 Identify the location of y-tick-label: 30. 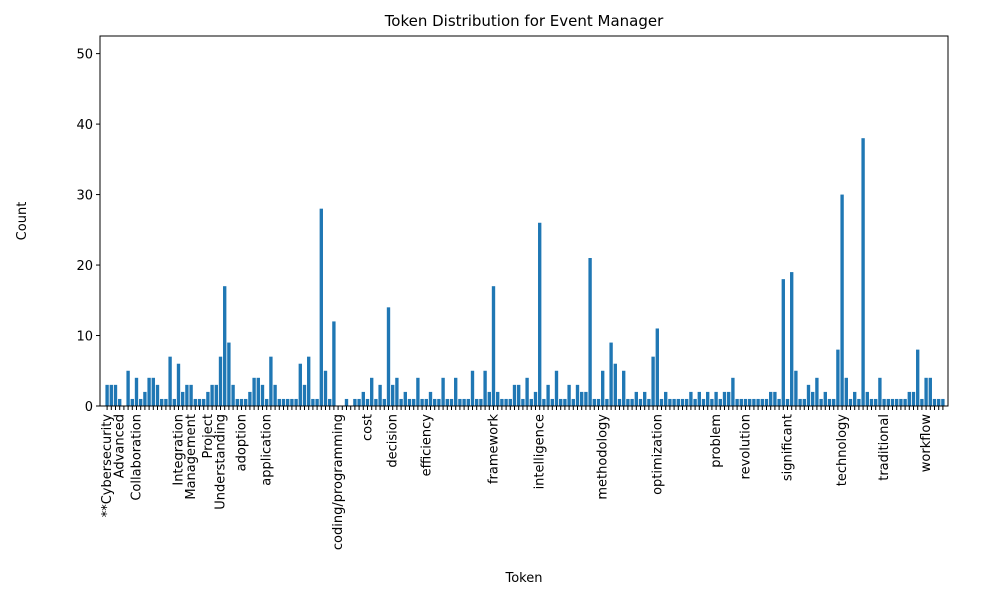
(84, 196).